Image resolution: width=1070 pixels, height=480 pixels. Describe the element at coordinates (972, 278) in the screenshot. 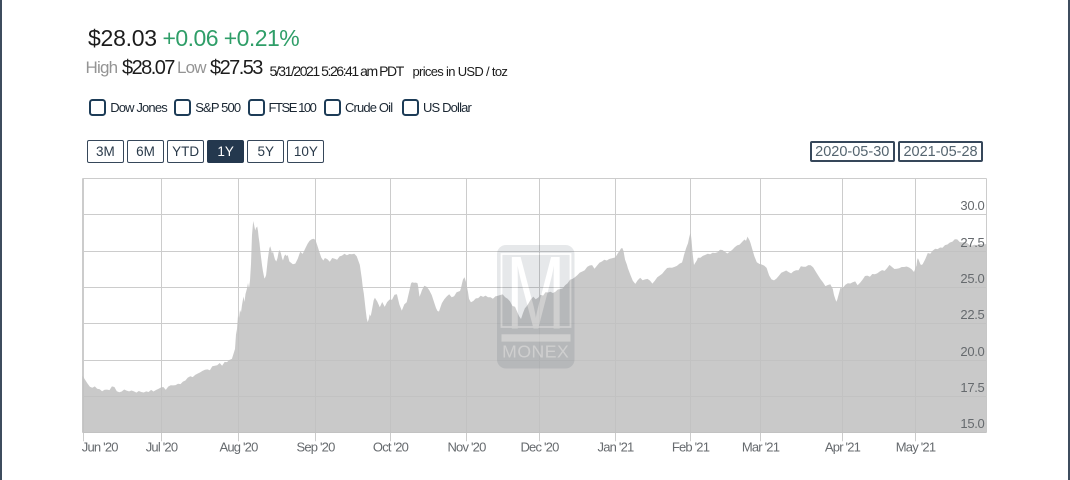

I see `svg-text: 25.0` at that location.